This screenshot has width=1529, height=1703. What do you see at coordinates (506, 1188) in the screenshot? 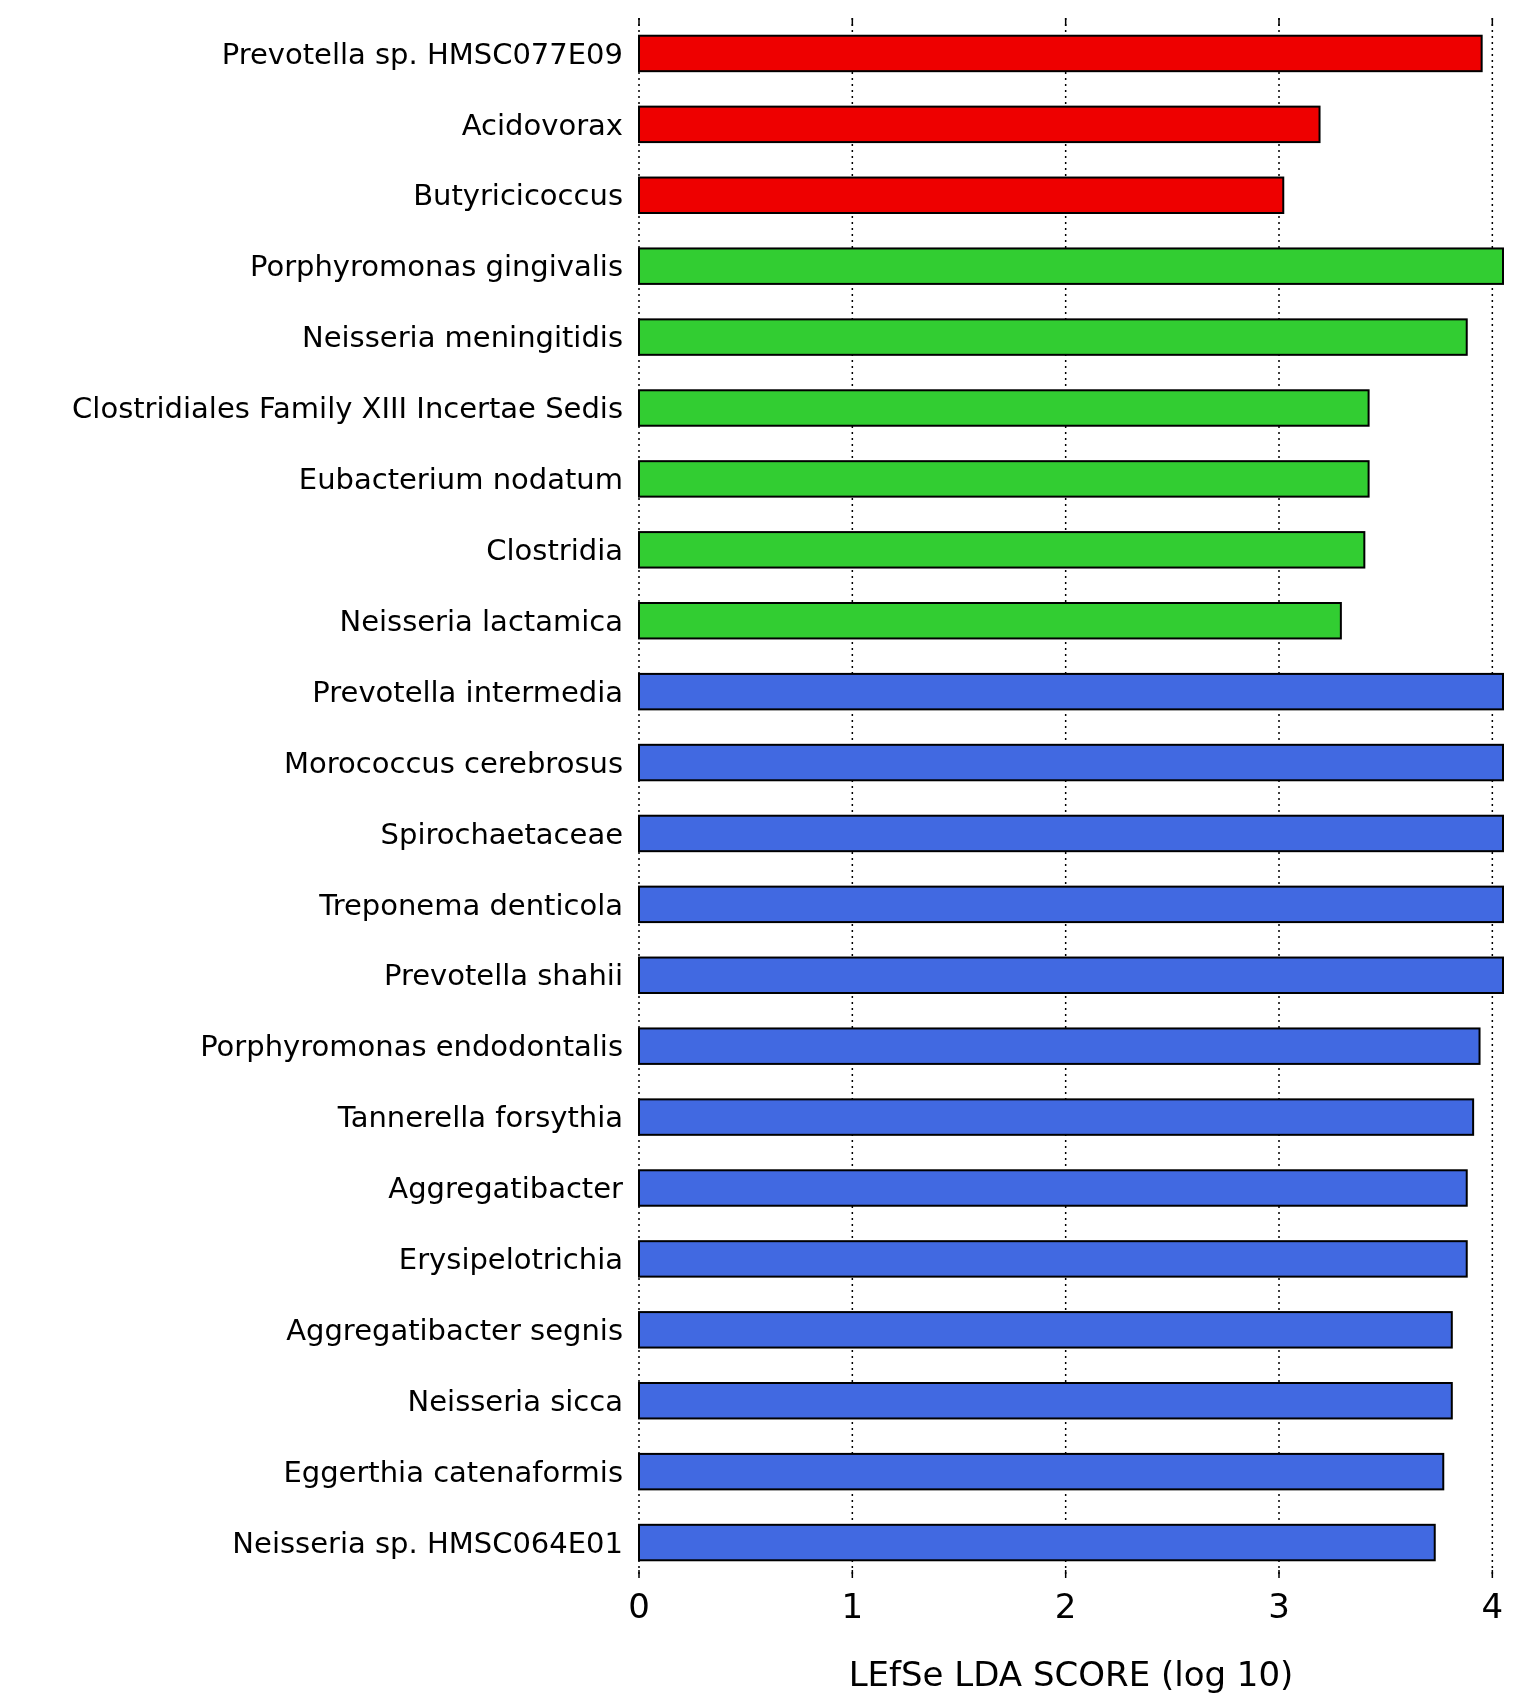
I see `y-tick-label: Aggregatibacter` at bounding box center [506, 1188].